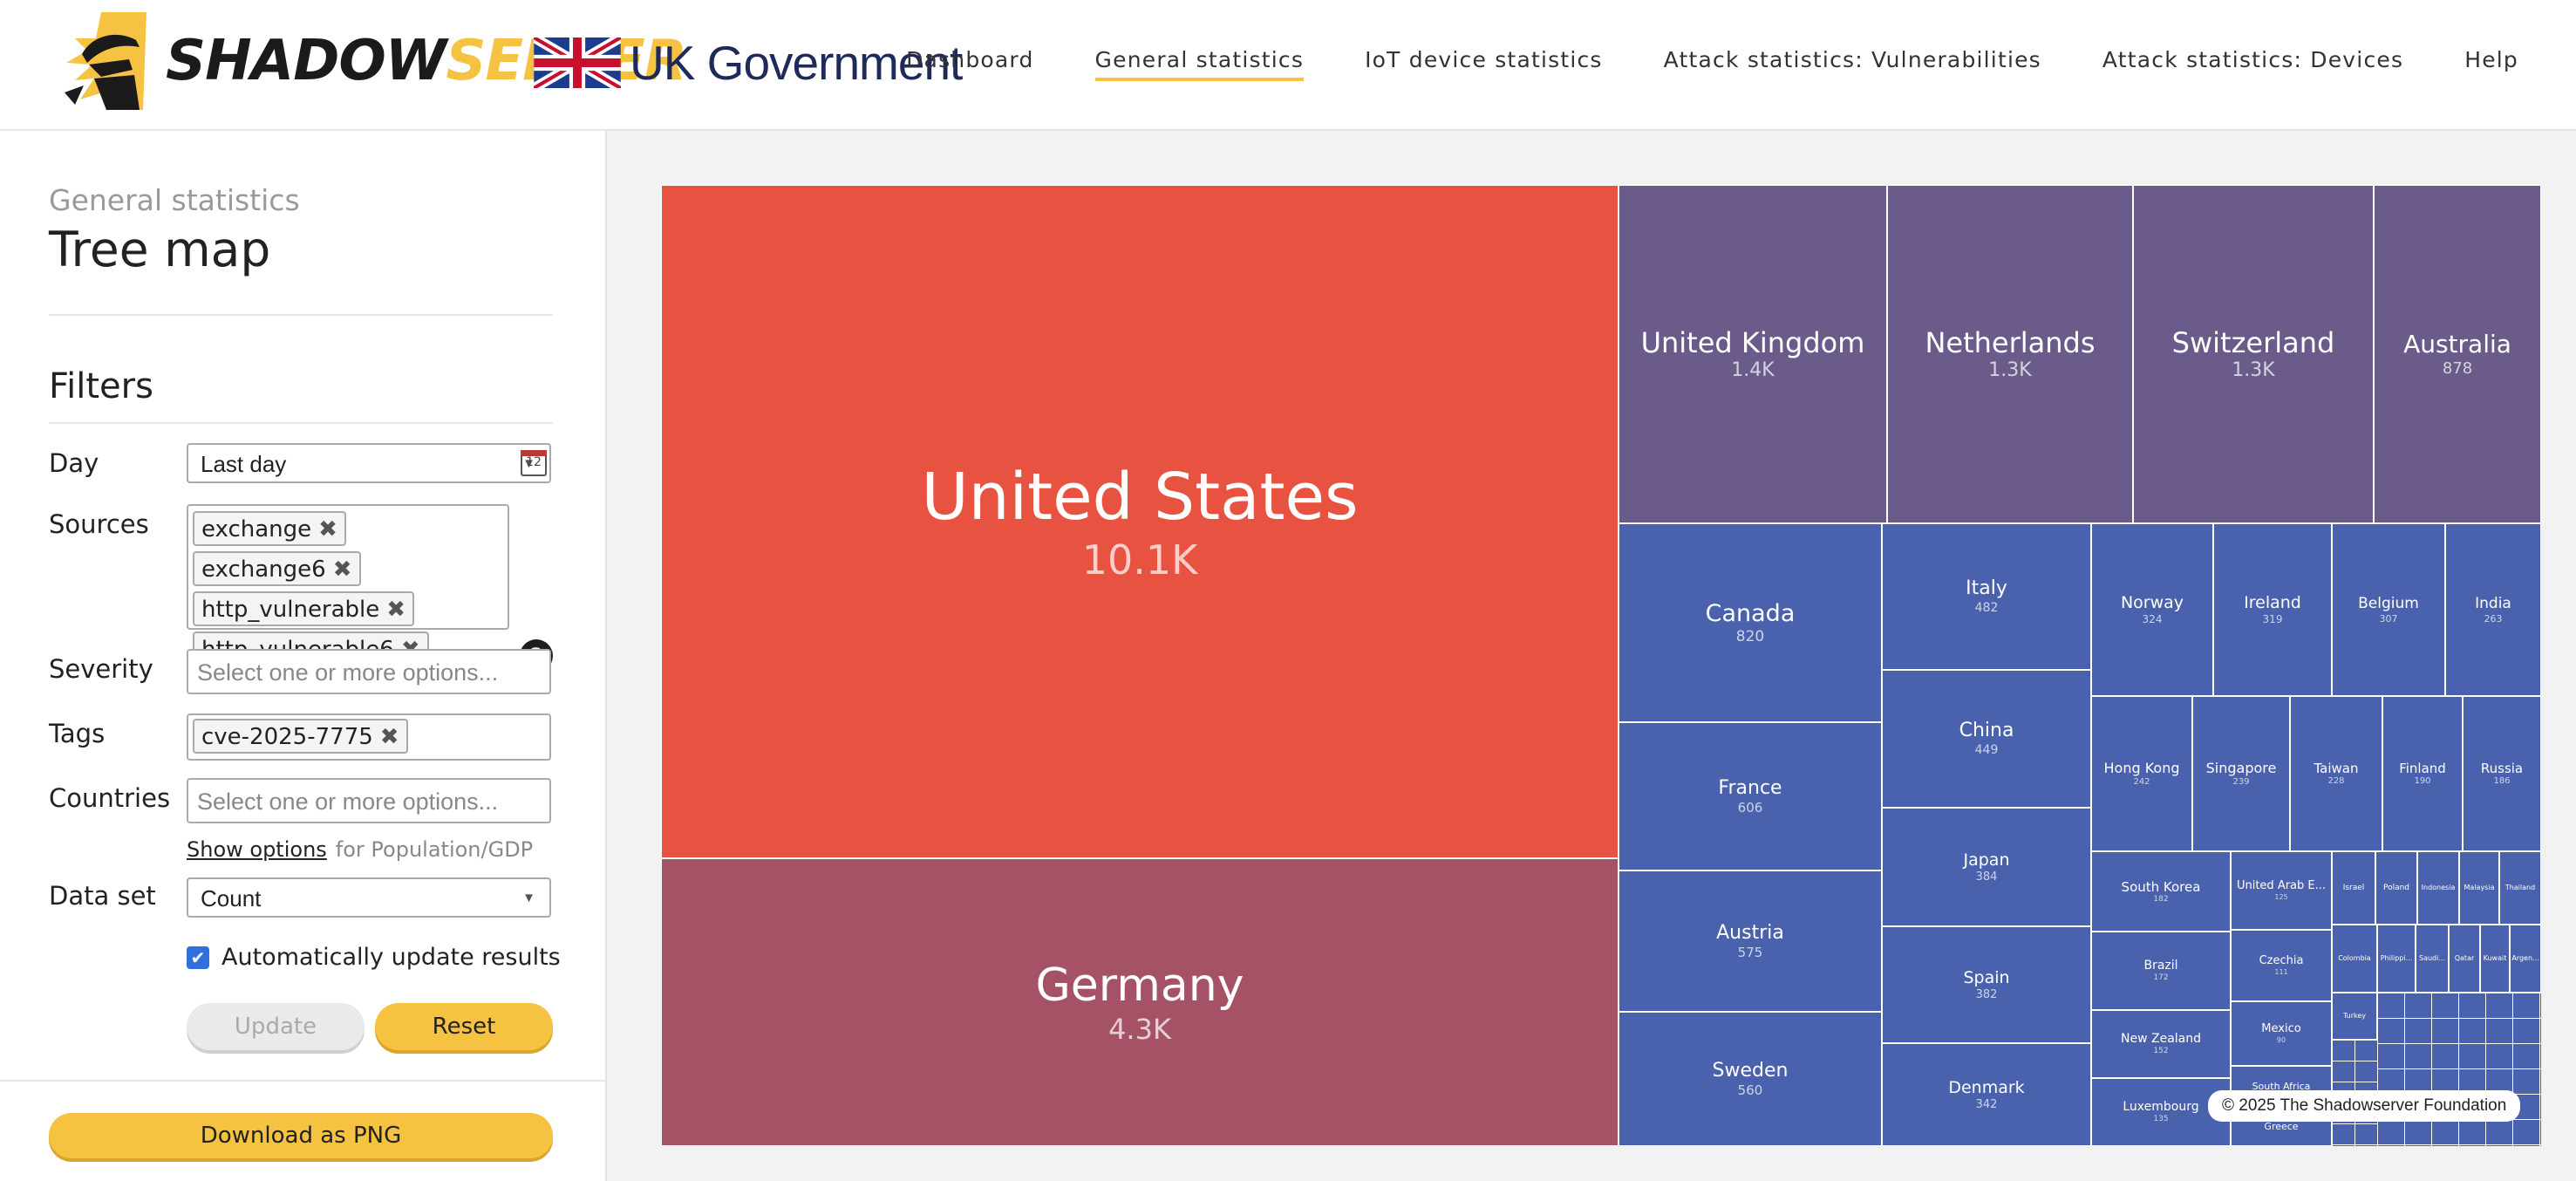 This screenshot has width=2576, height=1181. What do you see at coordinates (2438, 888) in the screenshot?
I see `treemap-cell: Indonesia` at bounding box center [2438, 888].